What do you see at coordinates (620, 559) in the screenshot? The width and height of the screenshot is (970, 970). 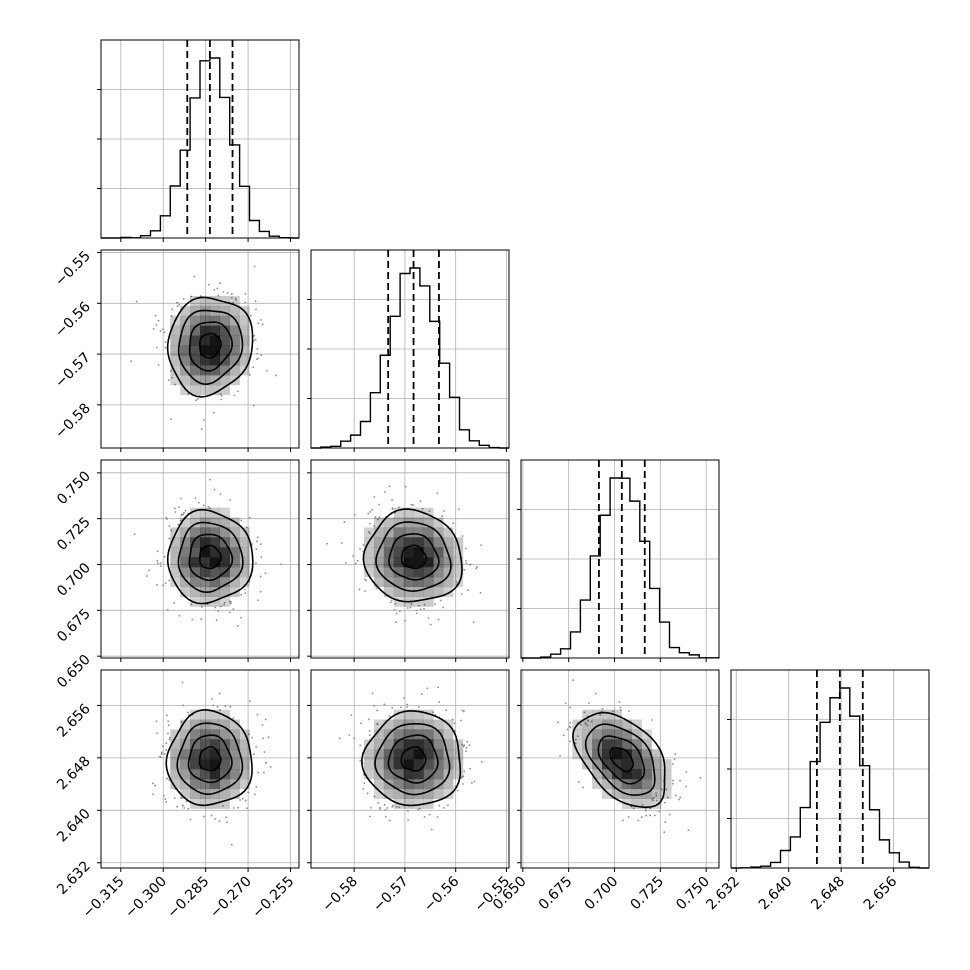 I see `panel-frame` at bounding box center [620, 559].